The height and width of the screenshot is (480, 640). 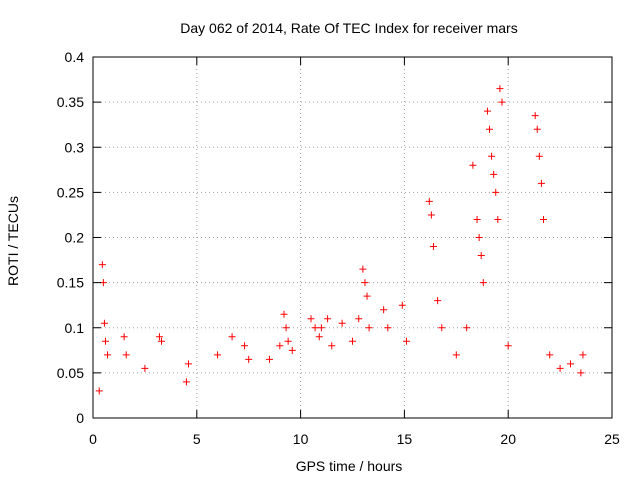 I want to click on y-tick-label: 0.25, so click(x=70, y=192).